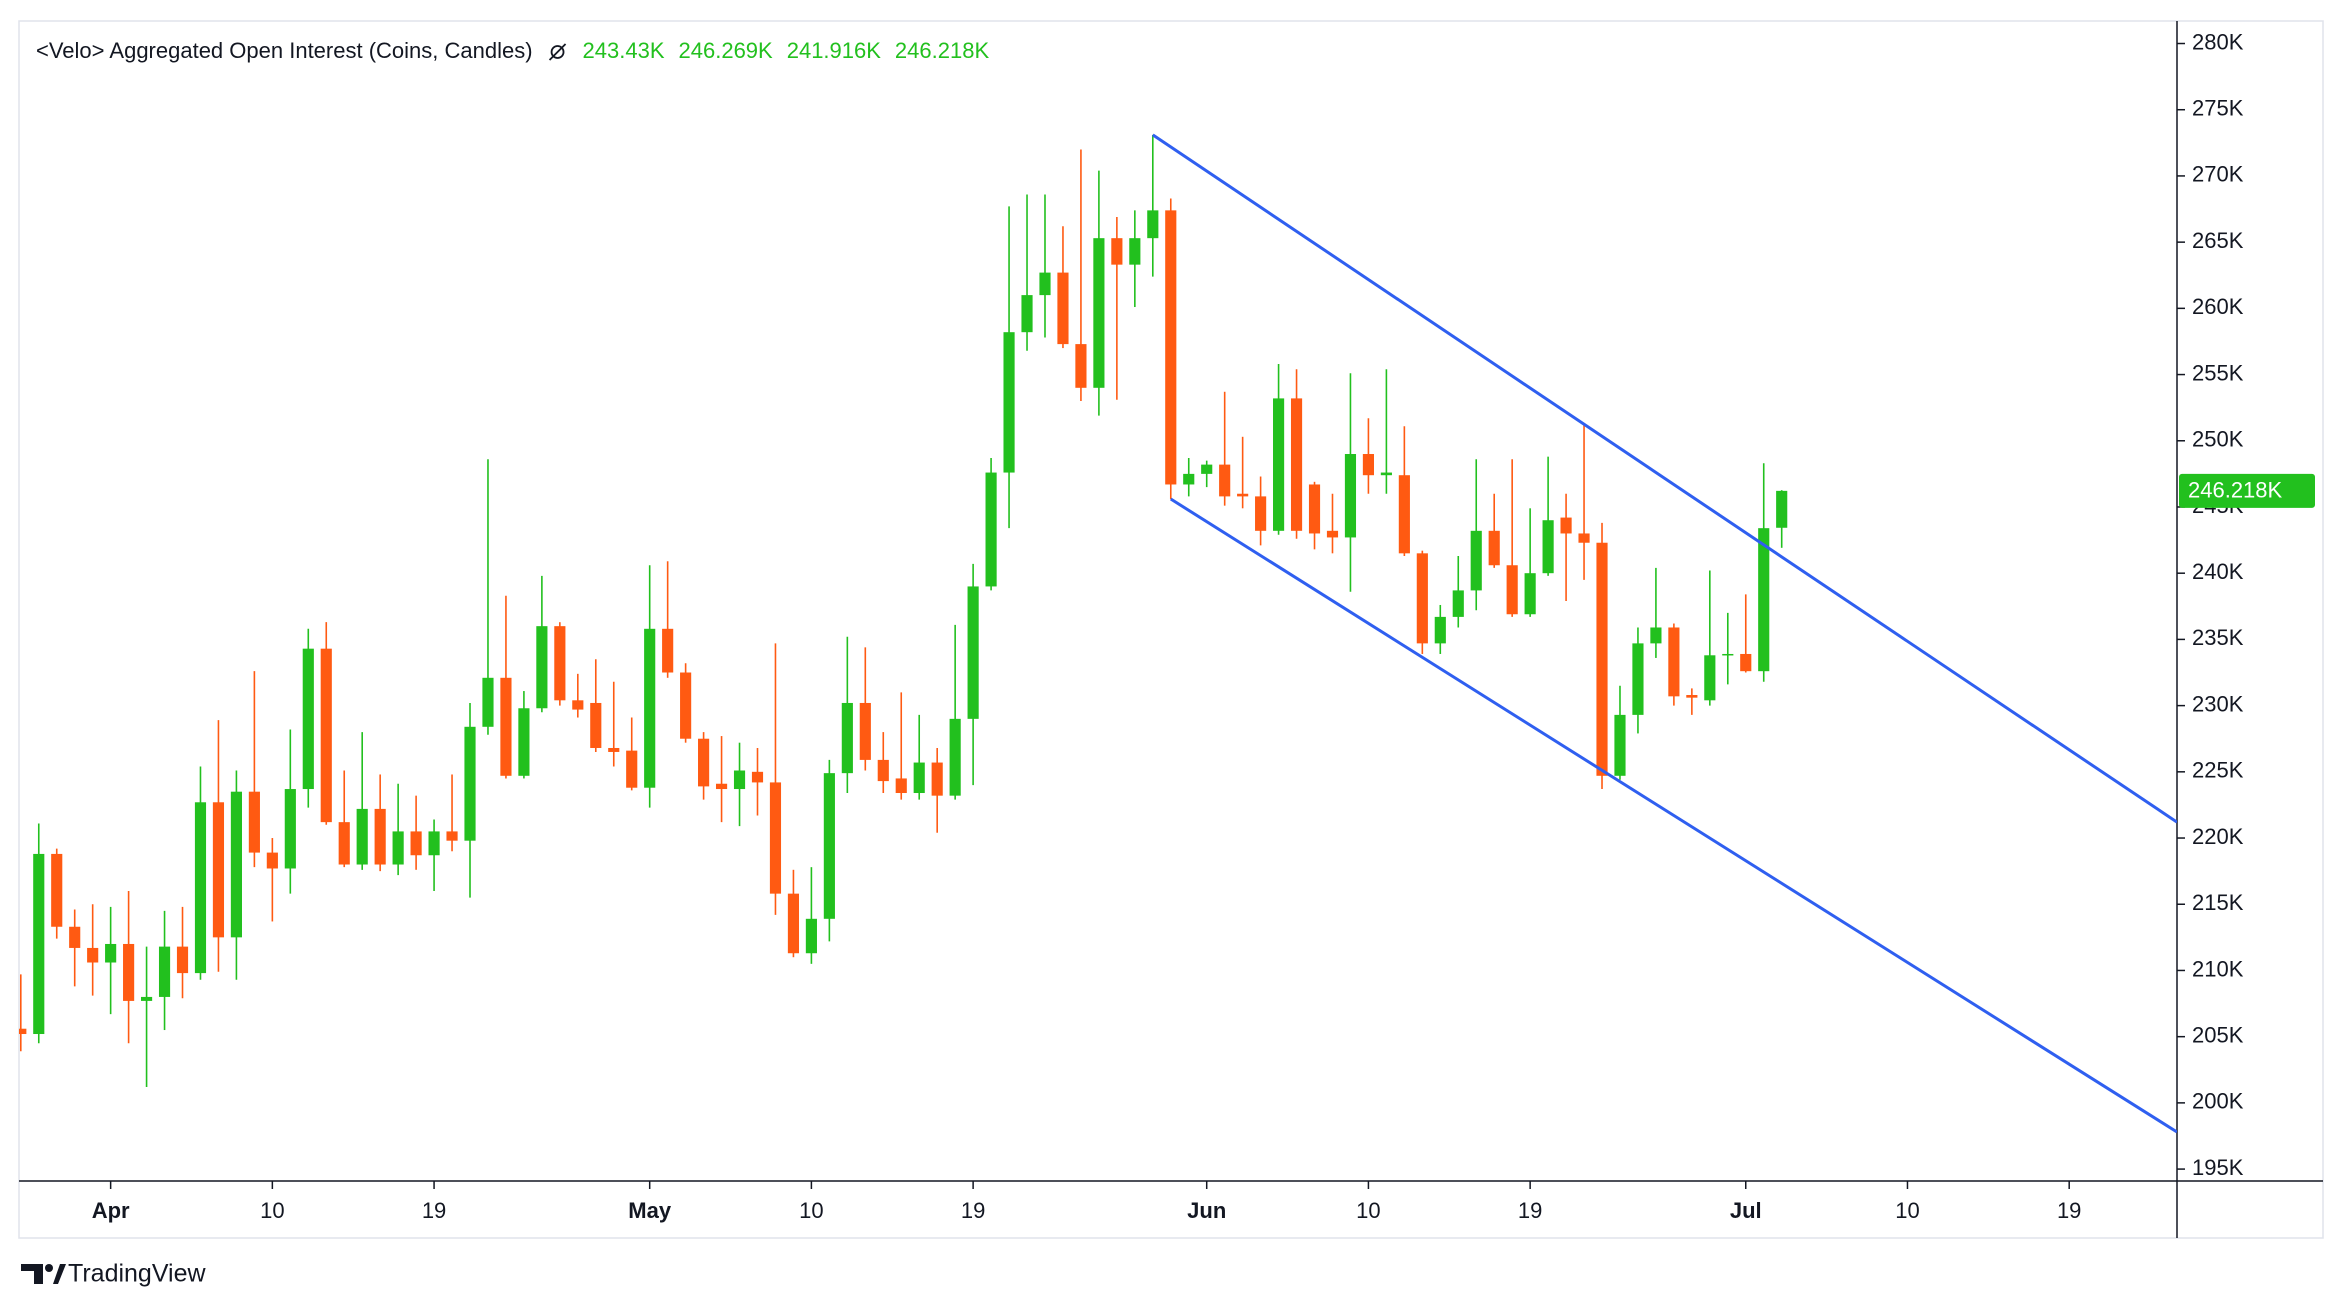 The height and width of the screenshot is (1308, 2344). I want to click on x-tick-label: Apr, so click(111, 1210).